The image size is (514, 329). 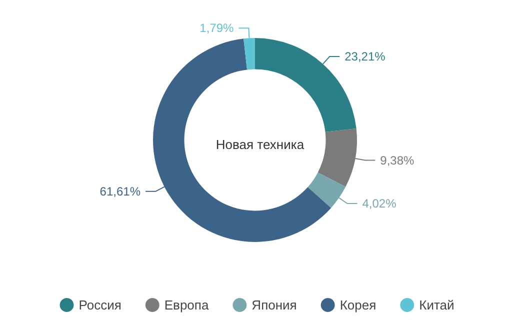 What do you see at coordinates (187, 305) in the screenshot?
I see `legend-label: Европа` at bounding box center [187, 305].